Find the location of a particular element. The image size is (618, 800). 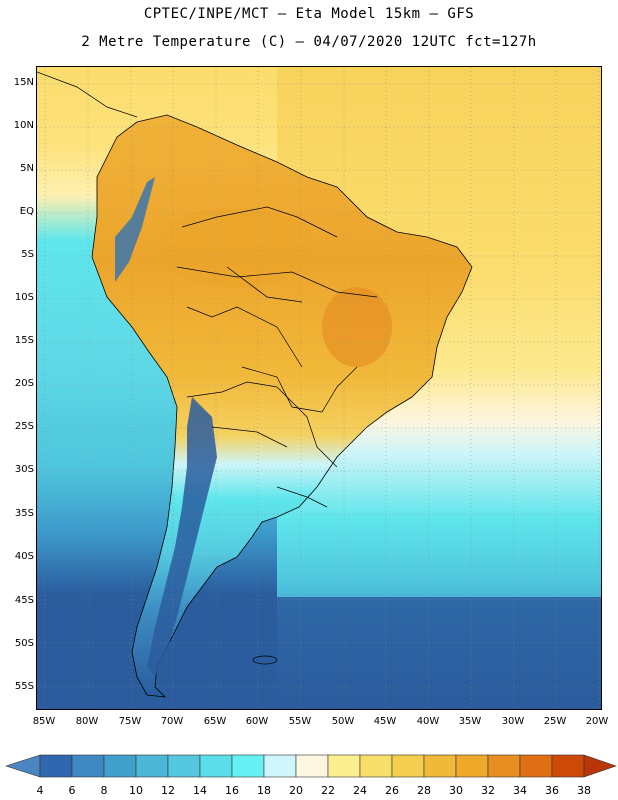

caribbean-coast is located at coordinates (87, 94).